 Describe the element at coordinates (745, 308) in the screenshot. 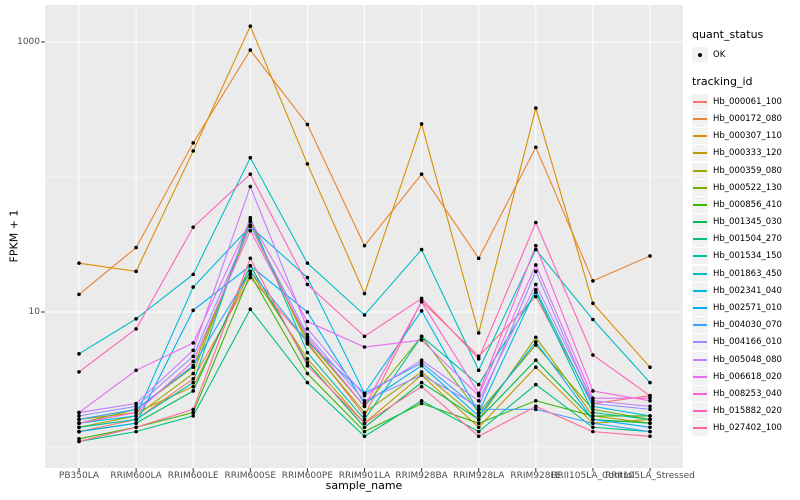

I see `legend-item-Hb_002571_010: Hb_002571_010` at that location.